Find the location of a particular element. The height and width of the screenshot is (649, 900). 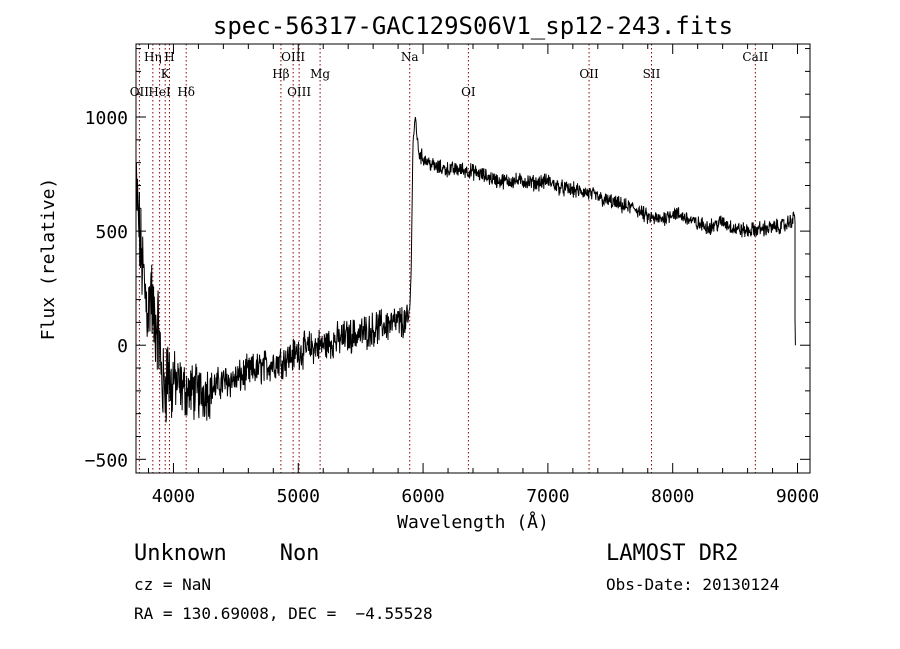

x-tick-label: 4000 is located at coordinates (173, 496).